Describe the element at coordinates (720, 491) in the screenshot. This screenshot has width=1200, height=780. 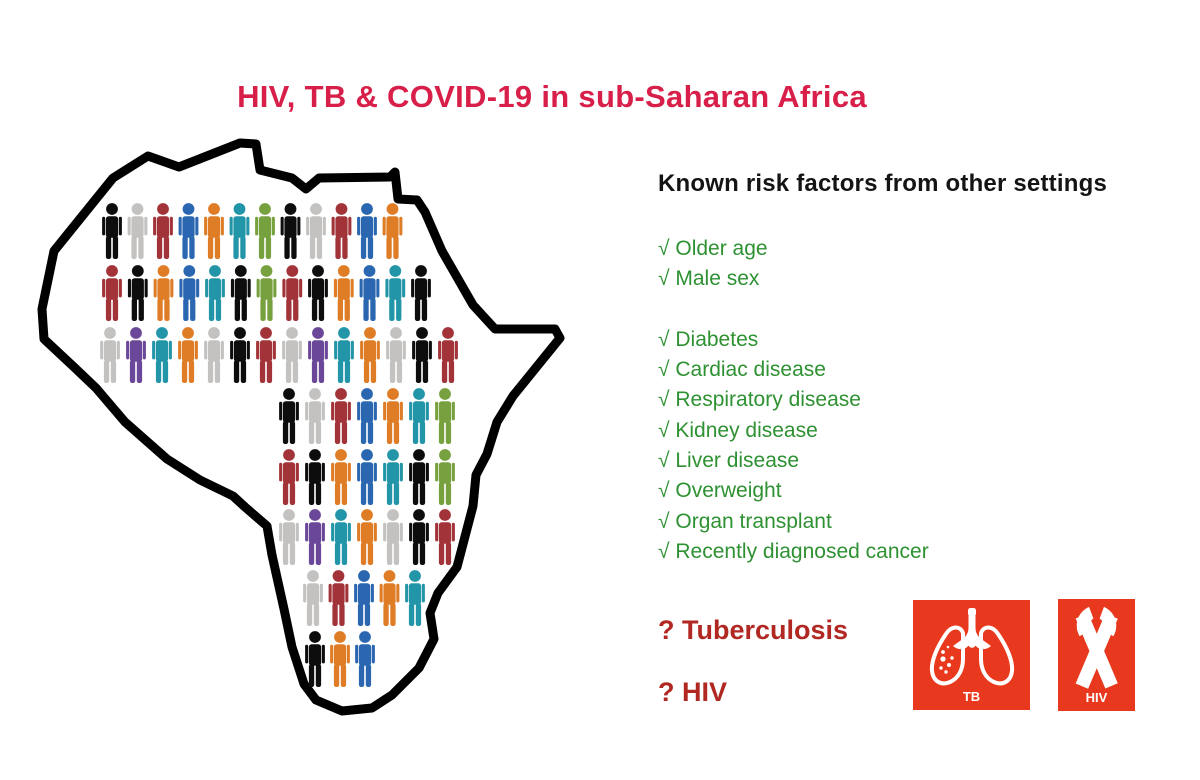
I see `risk-factor-item: √ Overweight` at that location.